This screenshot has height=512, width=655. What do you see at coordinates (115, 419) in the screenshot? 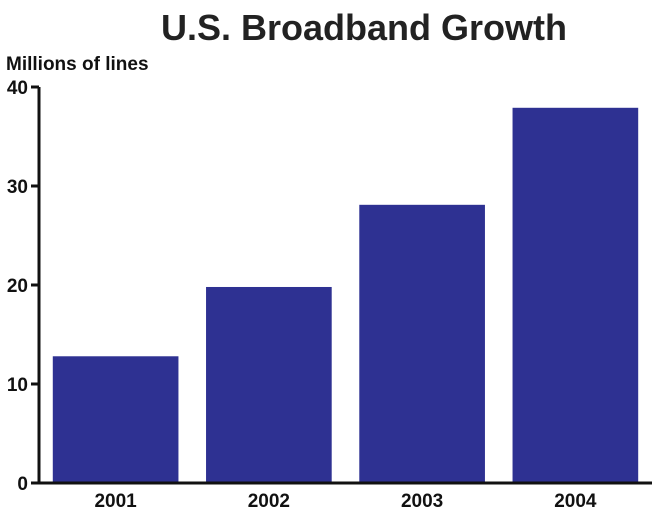
I see `bar-2001` at bounding box center [115, 419].